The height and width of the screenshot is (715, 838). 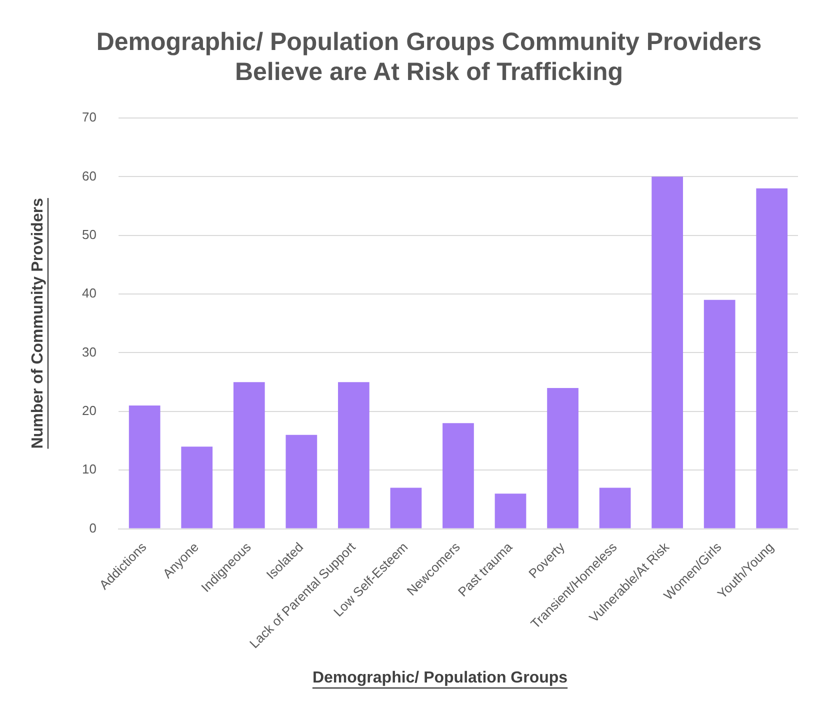 What do you see at coordinates (92, 528) in the screenshot?
I see `y-tick-label: 0` at bounding box center [92, 528].